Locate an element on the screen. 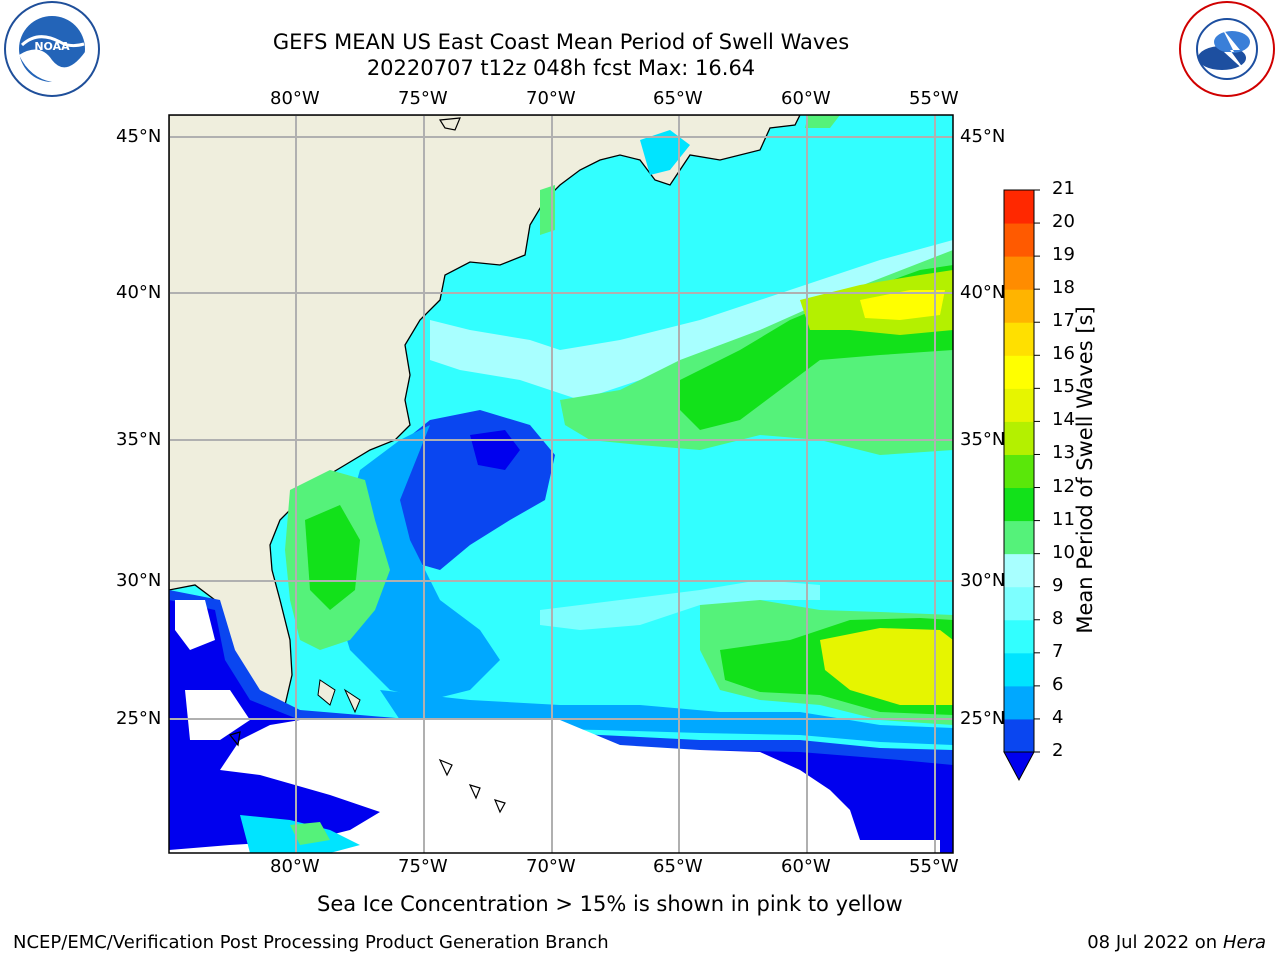 Image resolution: width=1280 pixels, height=960 pixels. colorbar-tick-label: 21 is located at coordinates (1063, 188).